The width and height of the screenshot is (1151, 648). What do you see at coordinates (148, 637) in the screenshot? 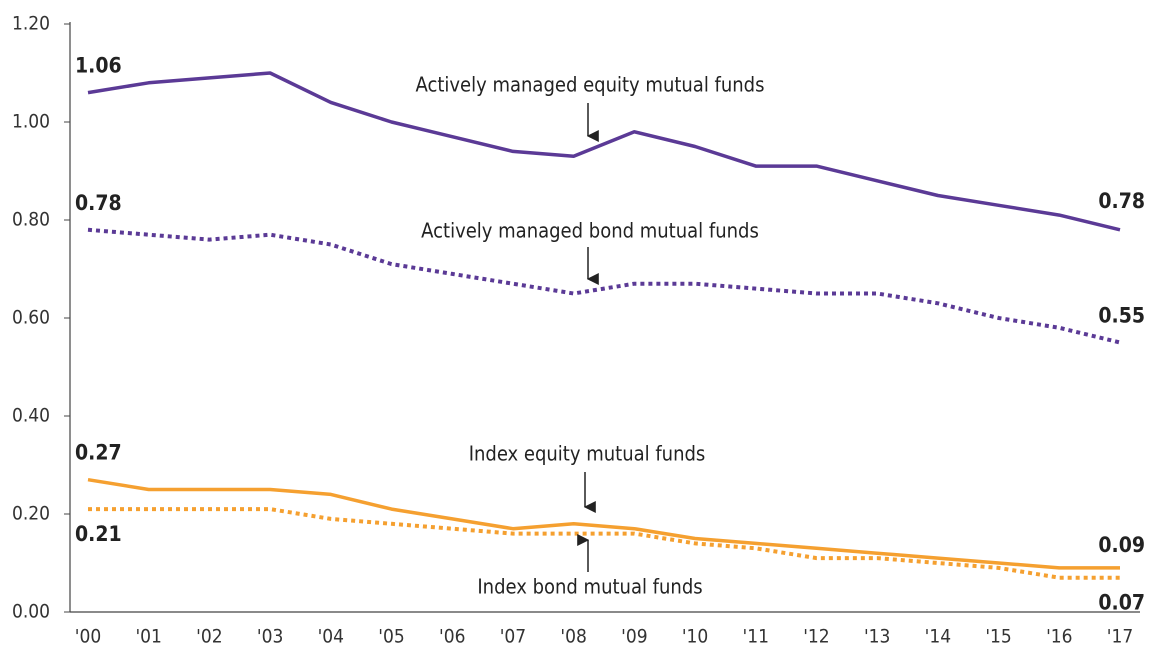
I see `x-tick-label: '01` at bounding box center [148, 637].